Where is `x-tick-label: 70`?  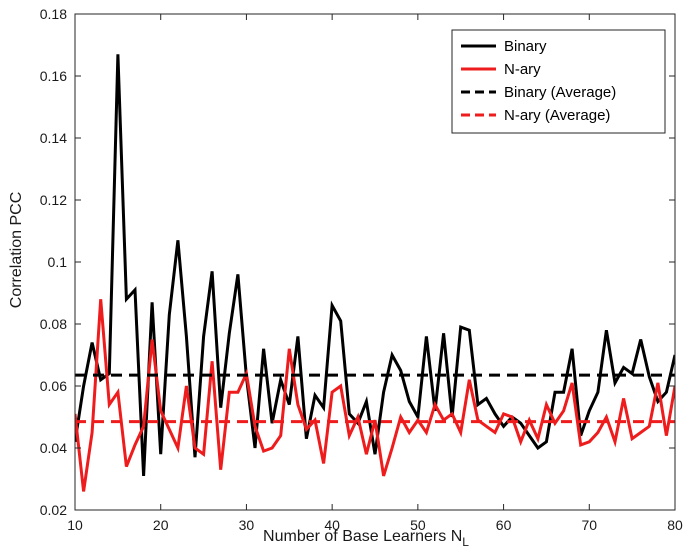
x-tick-label: 70 is located at coordinates (589, 525).